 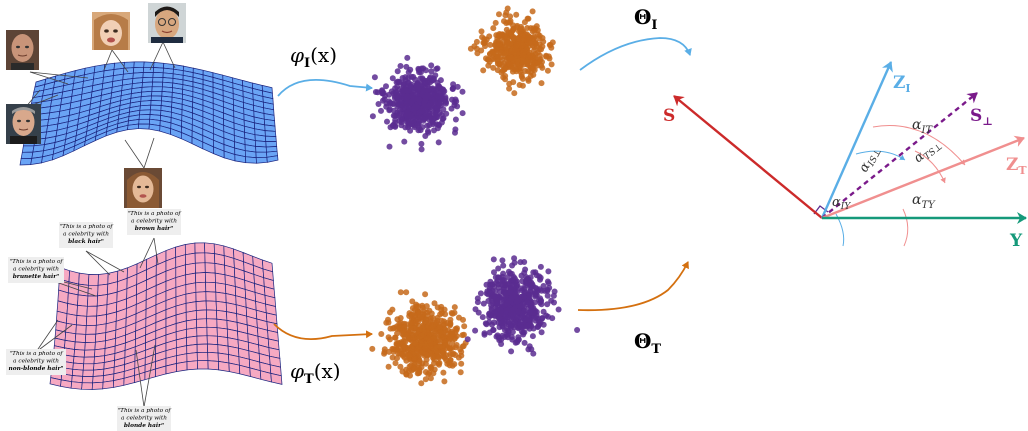 I want to click on label-y-base: Y, so click(x=1016, y=241).